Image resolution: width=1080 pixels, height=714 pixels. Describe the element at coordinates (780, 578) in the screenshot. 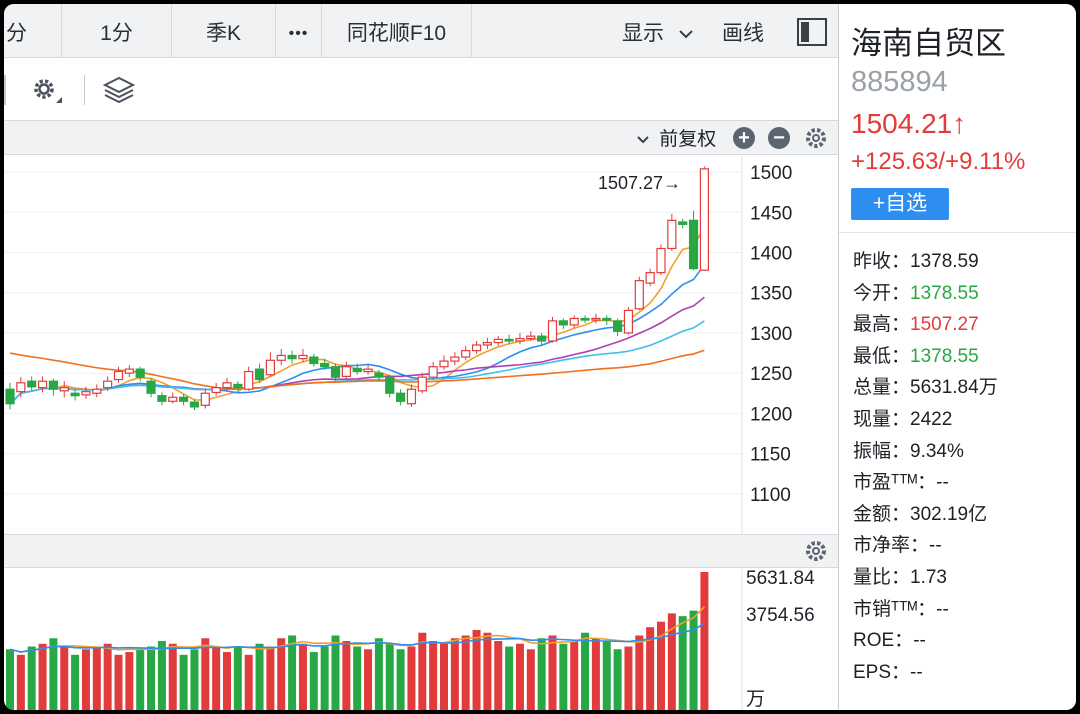

I see `volume-tick-max: 5631.84` at that location.